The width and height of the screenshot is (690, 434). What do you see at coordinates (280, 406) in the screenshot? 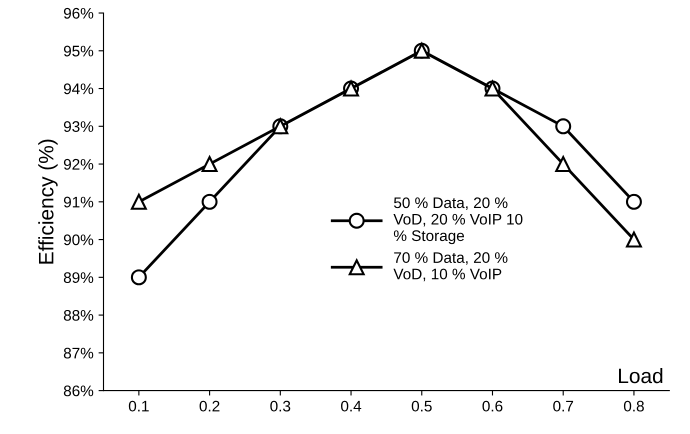
I see `x-tick-label: 0.3` at bounding box center [280, 406].